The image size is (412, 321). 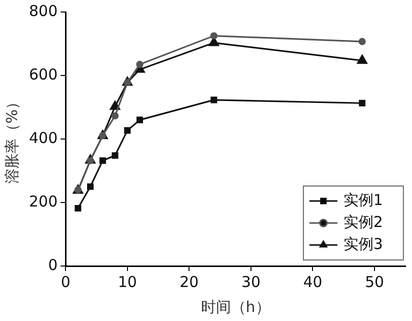 I want to click on x-tick-label: 50, so click(x=374, y=281).